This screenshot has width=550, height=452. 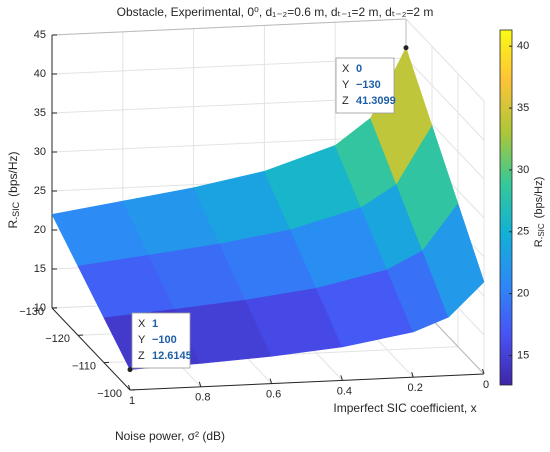 I want to click on datatip: X 1Y −100 Z 12.6145, so click(x=159, y=342).